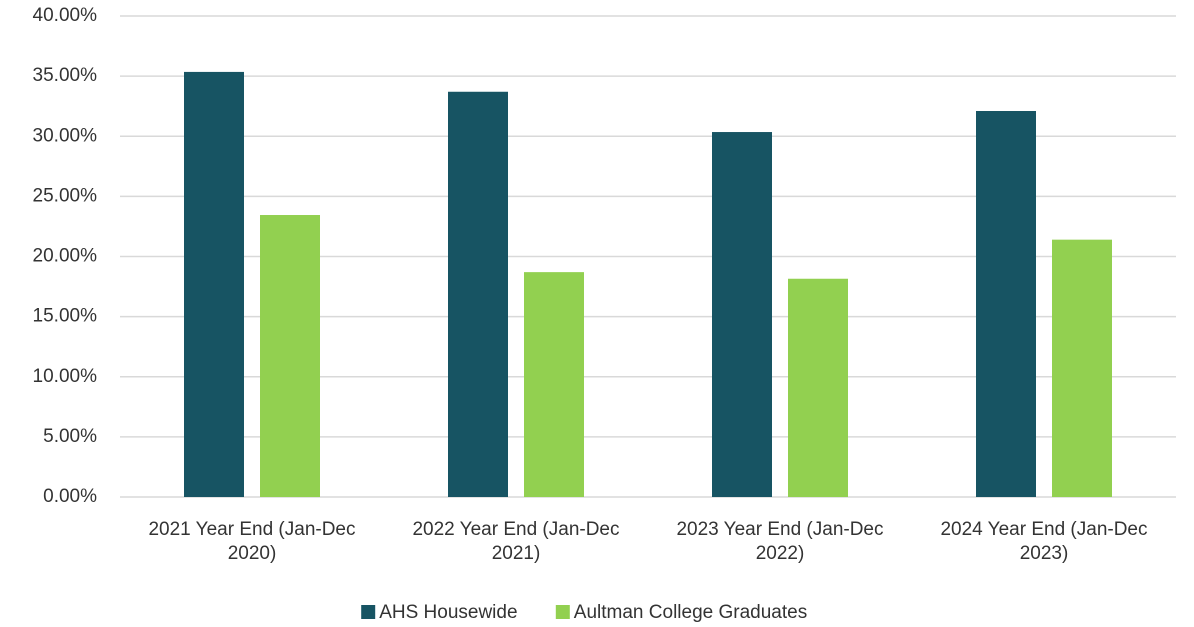 The image size is (1194, 627). What do you see at coordinates (448, 612) in the screenshot?
I see `legend-label: AHS Housewide` at bounding box center [448, 612].